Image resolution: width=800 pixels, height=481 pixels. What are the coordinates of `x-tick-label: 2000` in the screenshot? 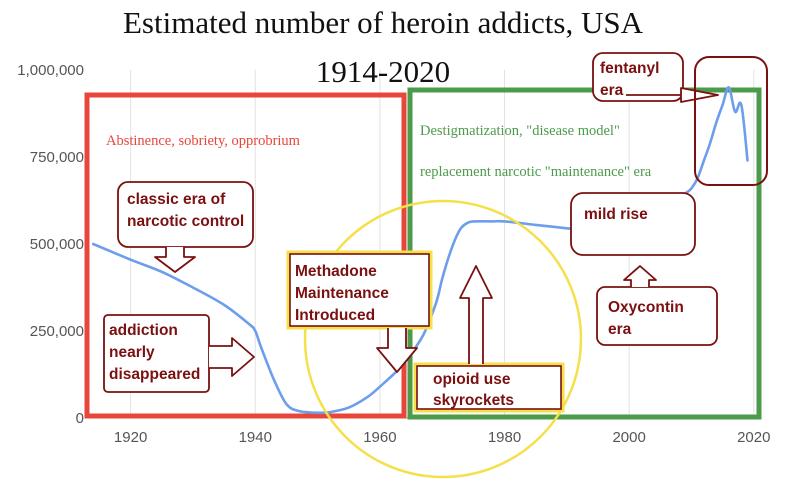 It's located at (628, 437).